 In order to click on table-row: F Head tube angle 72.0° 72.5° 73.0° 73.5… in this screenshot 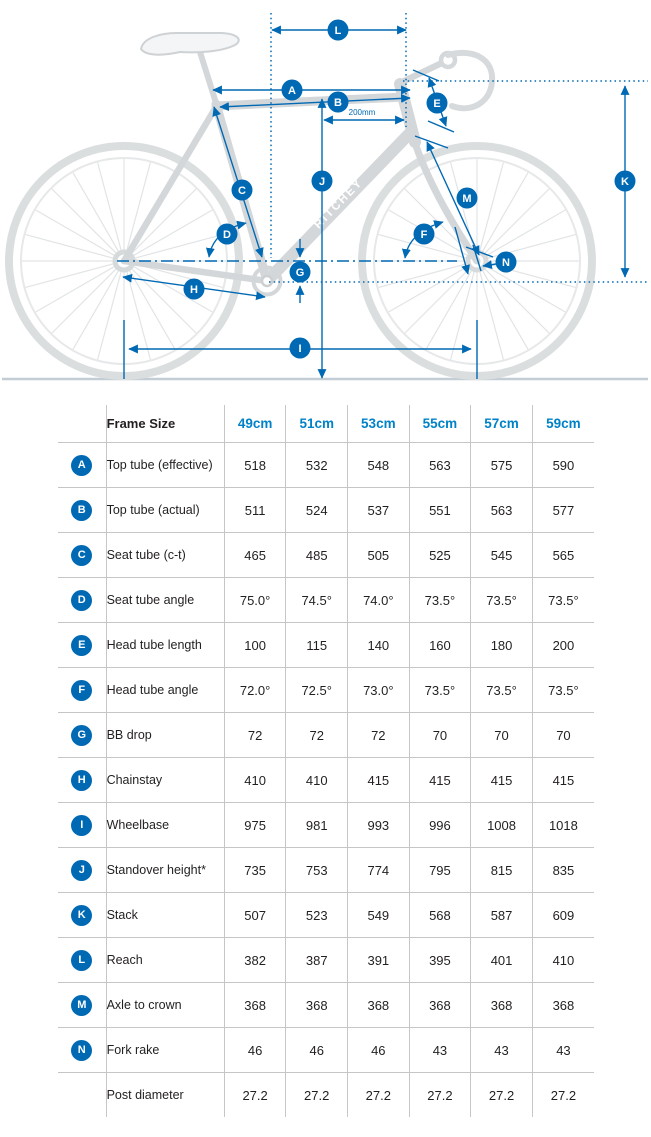, I will do `click(326, 690)`.